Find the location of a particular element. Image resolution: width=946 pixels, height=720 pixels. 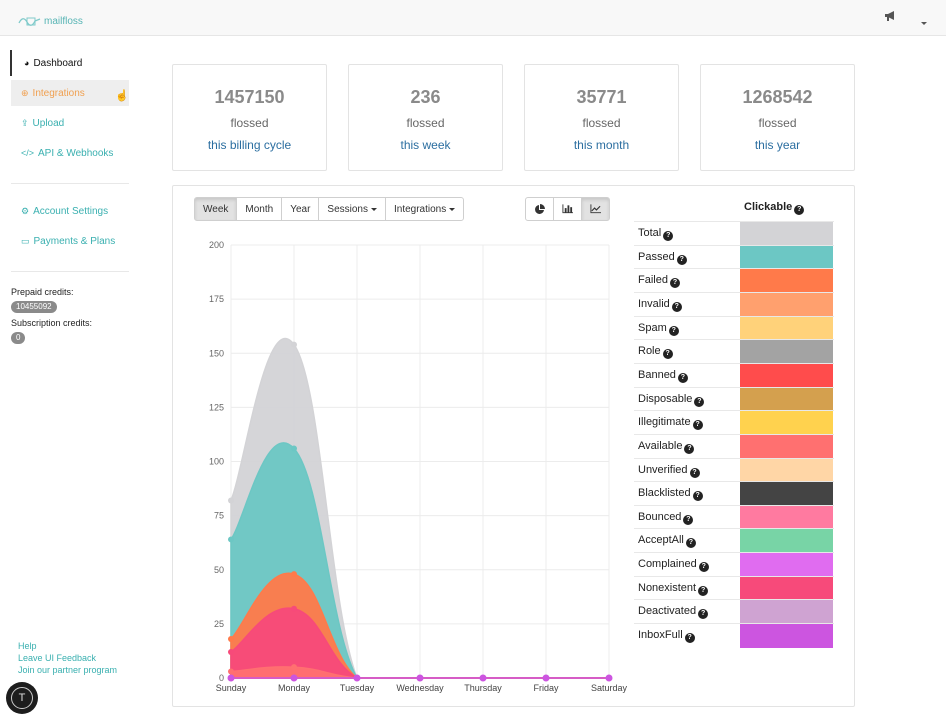

tab-week: Week is located at coordinates (216, 209).